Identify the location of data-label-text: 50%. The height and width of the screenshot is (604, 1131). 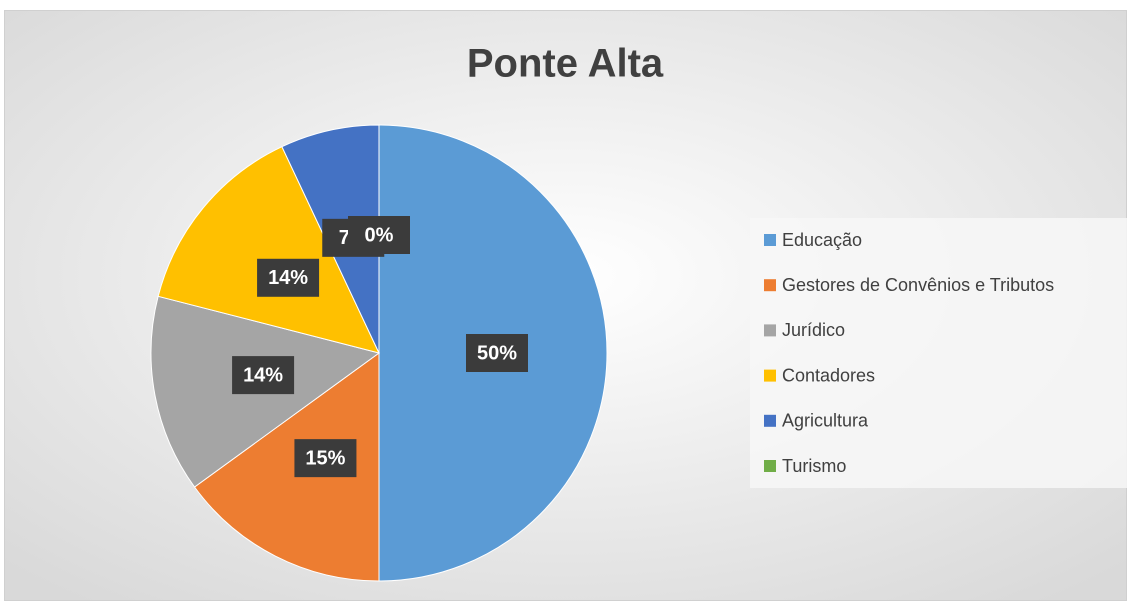
(497, 353).